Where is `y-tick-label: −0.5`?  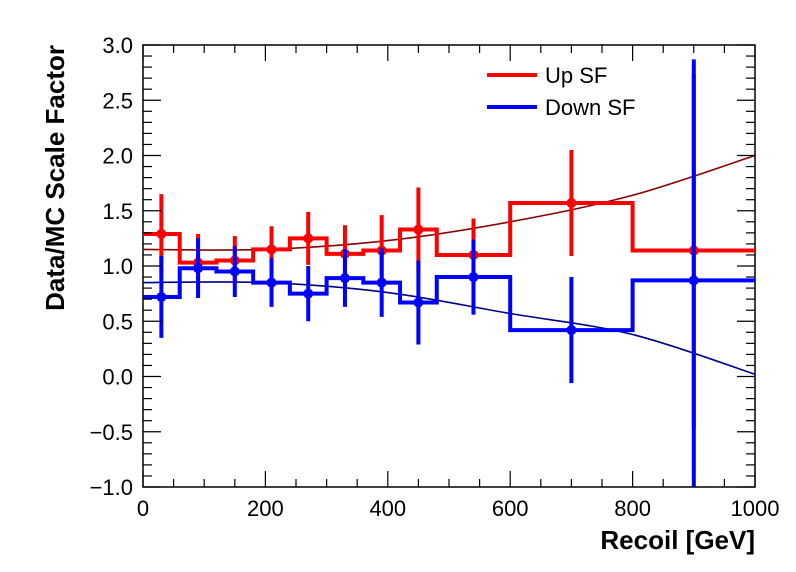
y-tick-label: −0.5 is located at coordinates (111, 432).